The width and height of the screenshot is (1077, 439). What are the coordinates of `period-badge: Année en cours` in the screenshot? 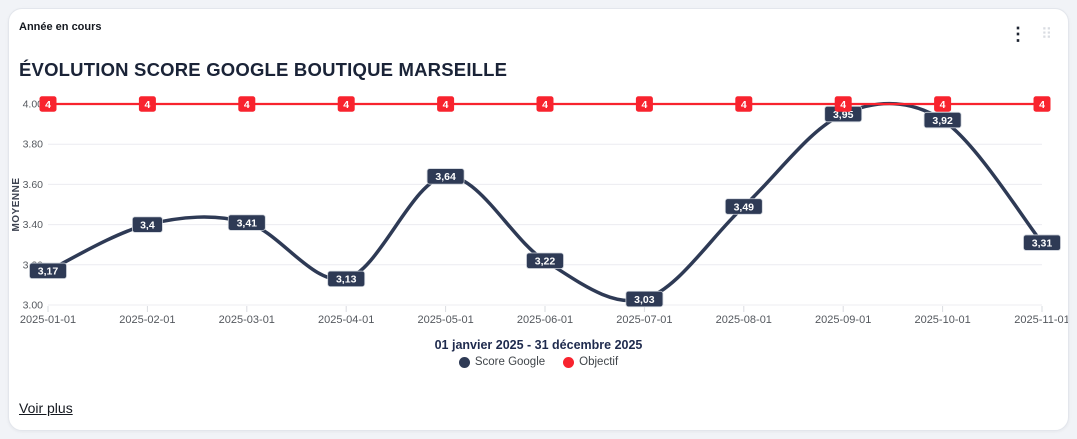 It's located at (60, 27).